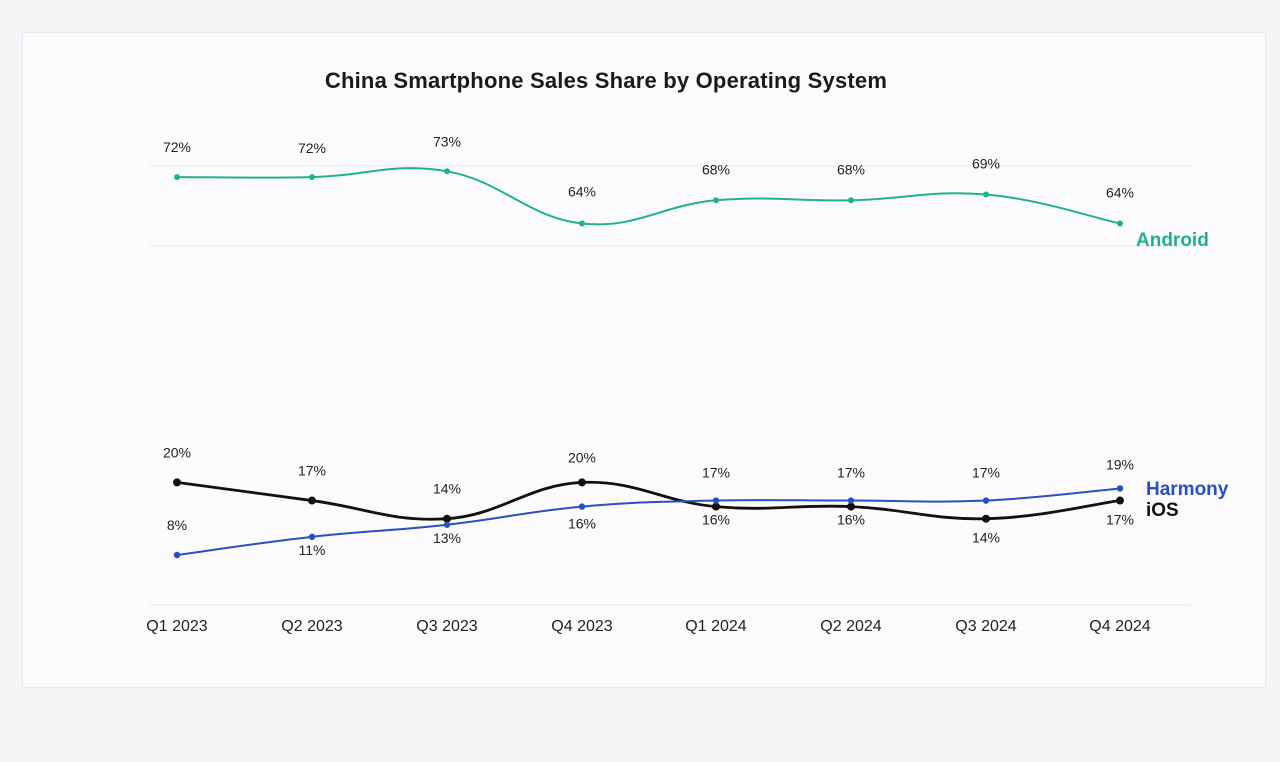 The image size is (1280, 762). What do you see at coordinates (986, 164) in the screenshot?
I see `android-data-label-6: 69%` at bounding box center [986, 164].